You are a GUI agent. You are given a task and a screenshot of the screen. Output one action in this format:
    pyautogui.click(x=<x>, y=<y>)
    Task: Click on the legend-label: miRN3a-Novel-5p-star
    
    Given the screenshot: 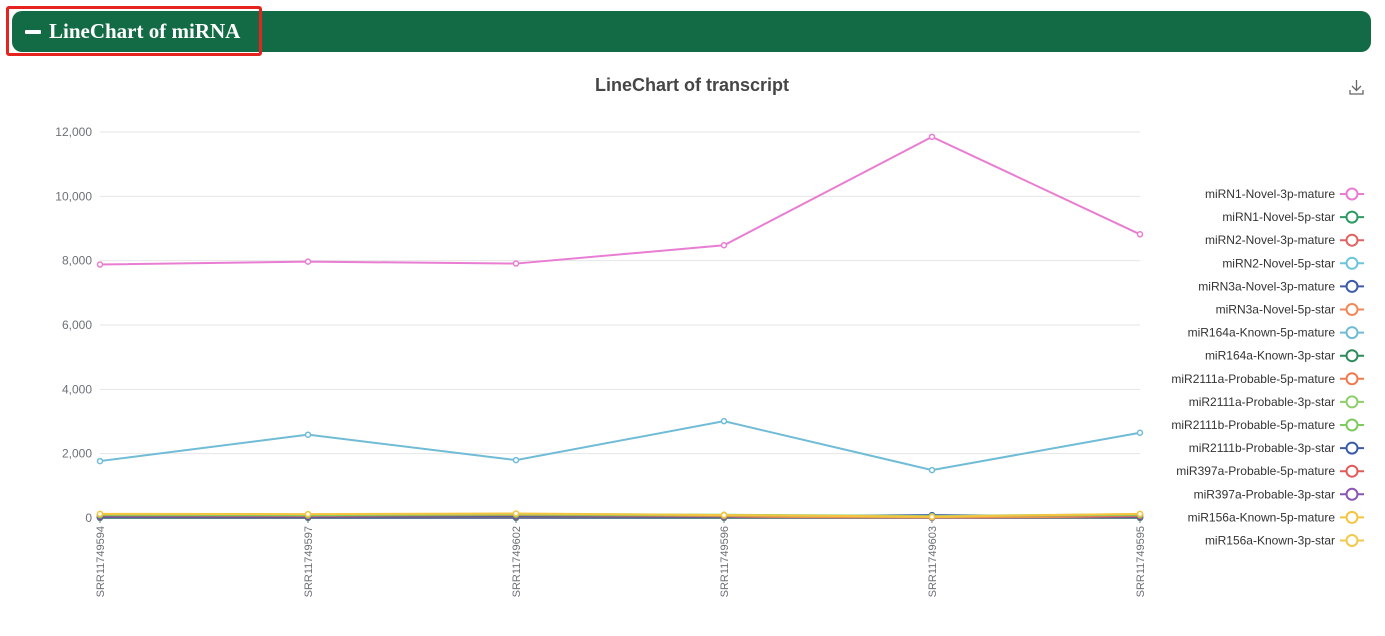 What is the action you would take?
    pyautogui.click(x=1275, y=310)
    